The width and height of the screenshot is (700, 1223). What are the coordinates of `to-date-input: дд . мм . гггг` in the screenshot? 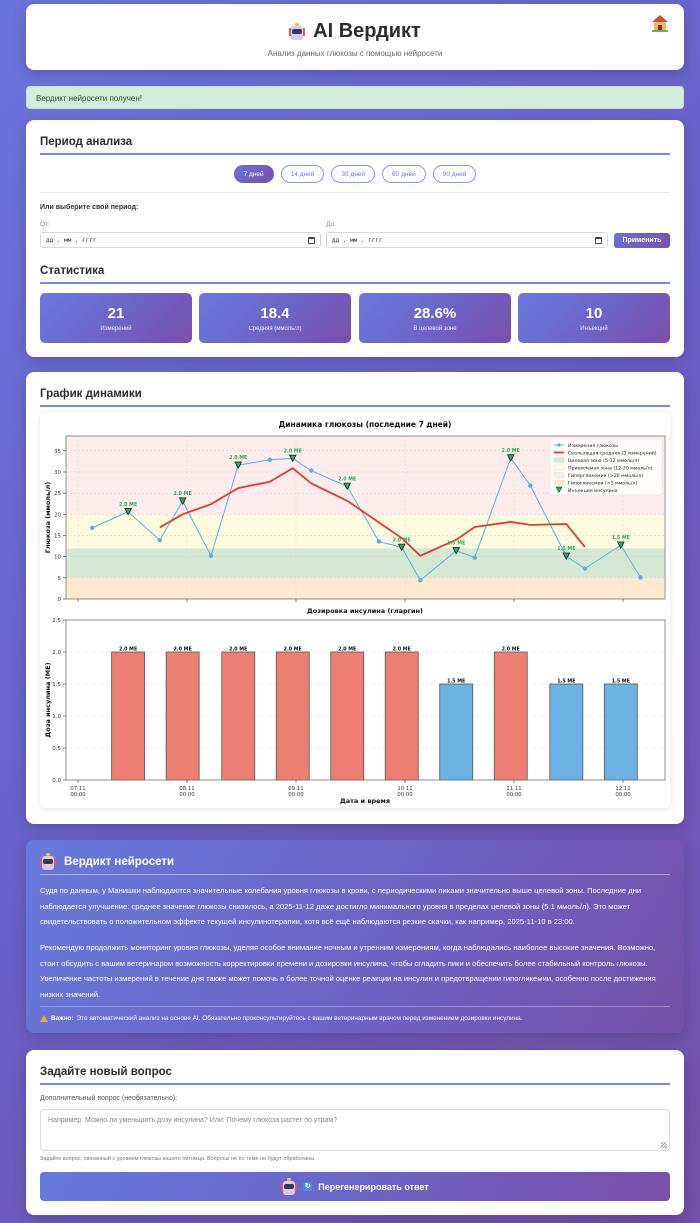 It's located at (467, 240).